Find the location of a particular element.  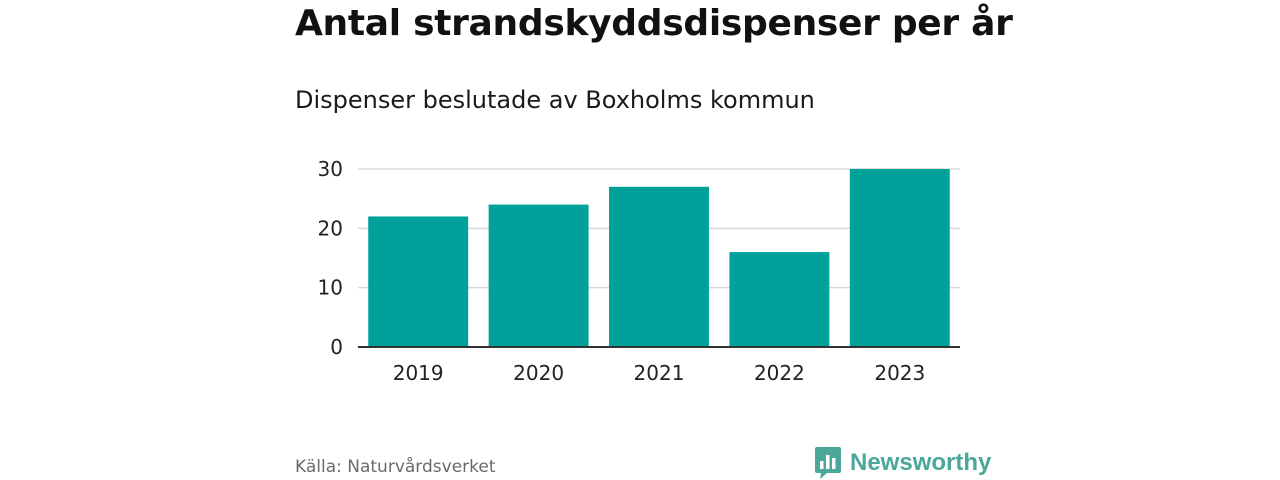

y-tick-label: 30 is located at coordinates (330, 169).